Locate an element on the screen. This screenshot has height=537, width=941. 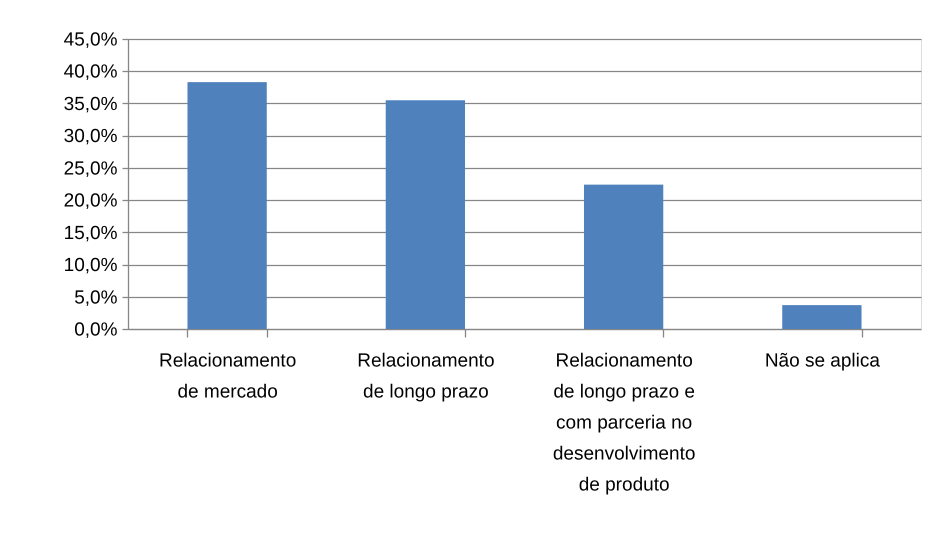
y-tick-label: 40,0% is located at coordinates (91, 72).